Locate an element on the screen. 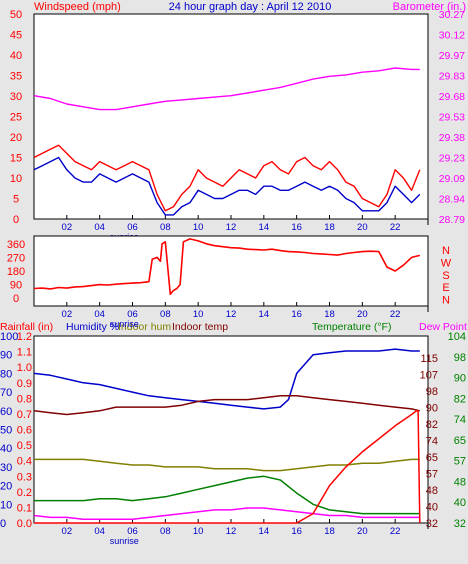 The width and height of the screenshot is (468, 564). temperature-tick-label: 65 is located at coordinates (460, 441).